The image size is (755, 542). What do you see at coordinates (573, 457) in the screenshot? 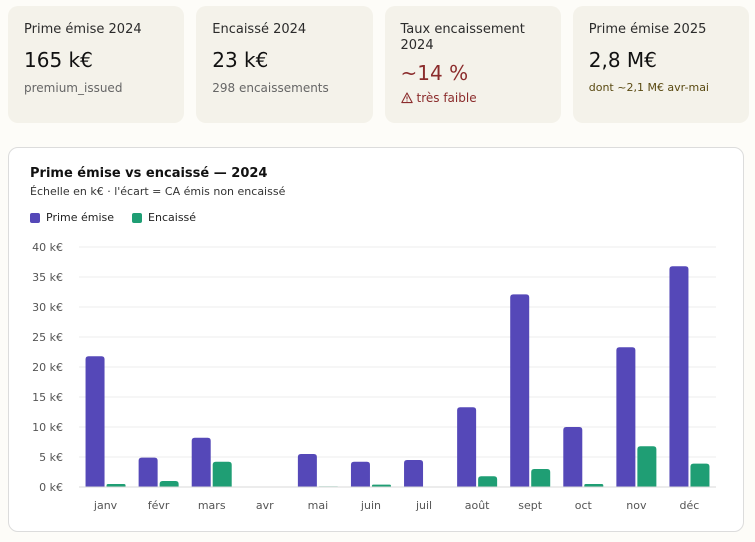
I see `bar-issued-oct` at bounding box center [573, 457].